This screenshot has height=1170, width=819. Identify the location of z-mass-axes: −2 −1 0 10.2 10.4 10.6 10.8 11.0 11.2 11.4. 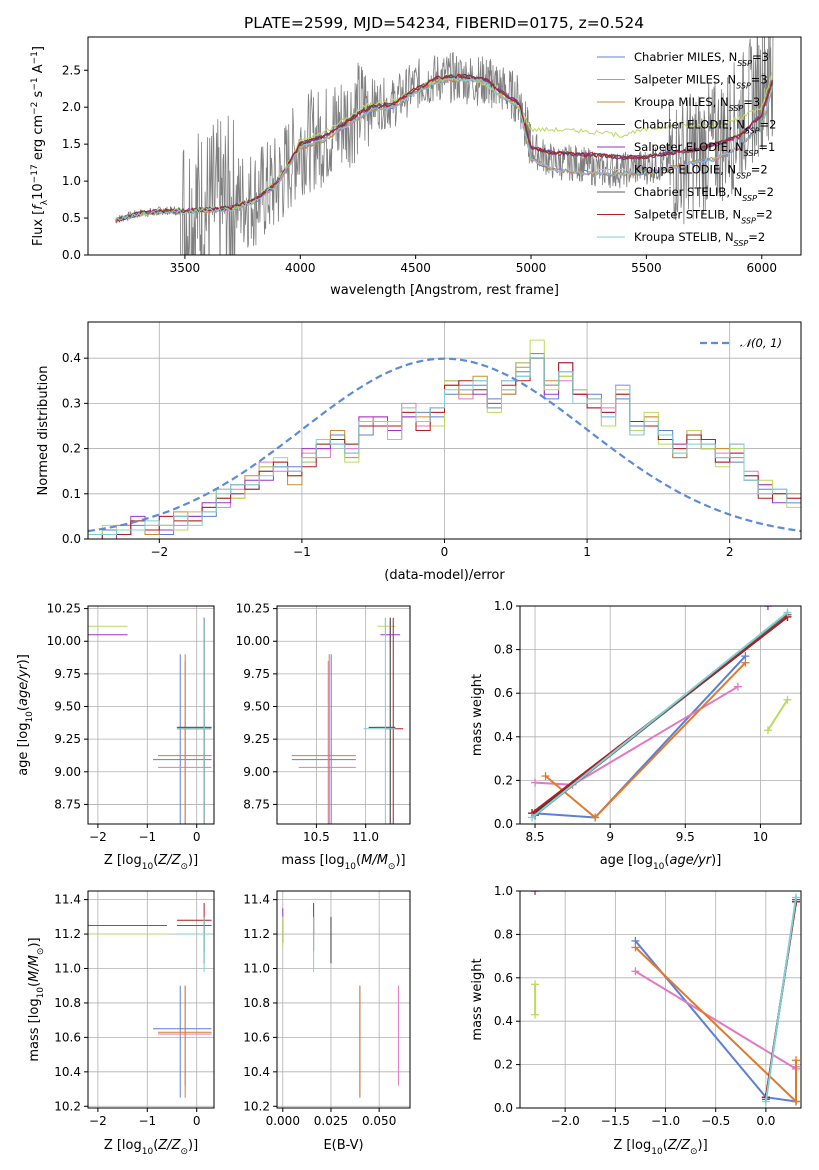
(134, 1009).